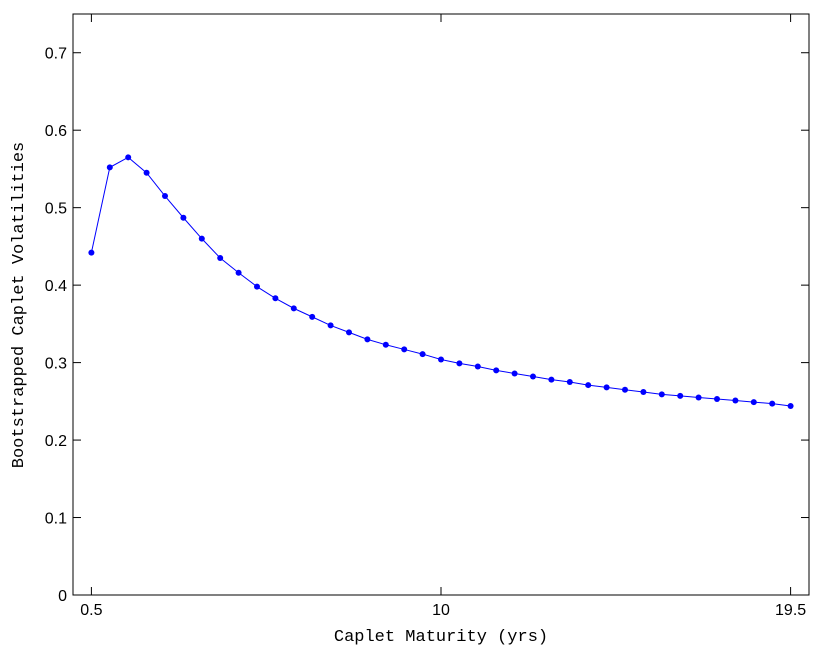  Describe the element at coordinates (790, 610) in the screenshot. I see `x-tick-label: 19.5` at that location.